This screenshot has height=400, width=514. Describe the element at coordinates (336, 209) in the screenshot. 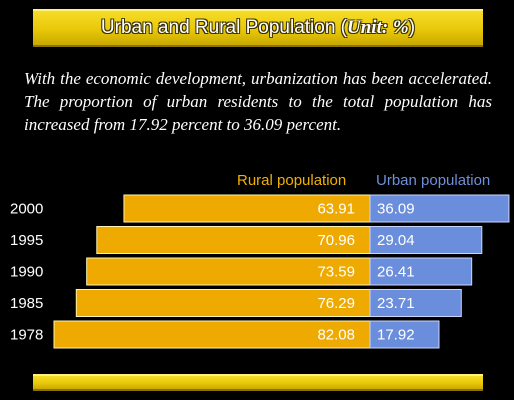

I see `rural-value-label: 63.91` at that location.